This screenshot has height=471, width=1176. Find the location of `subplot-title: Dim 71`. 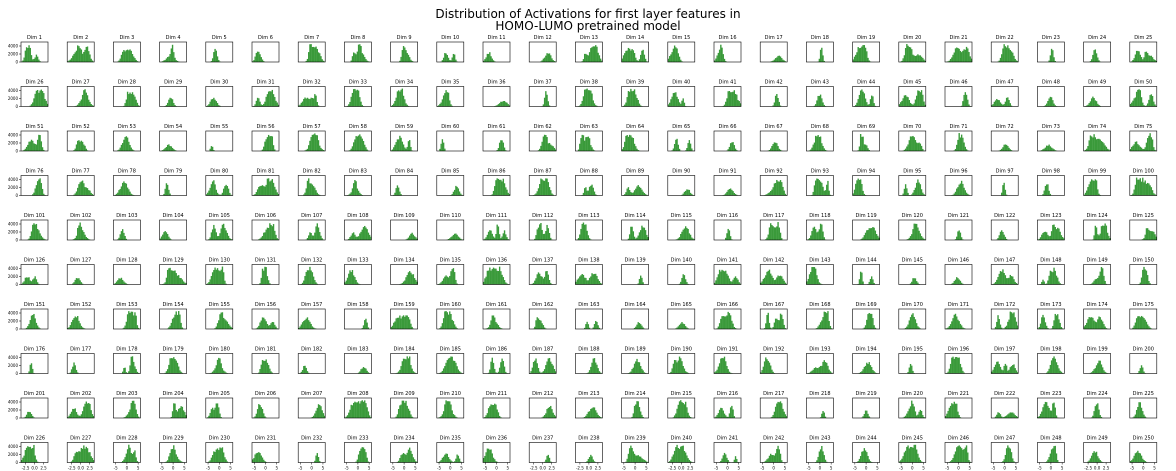

subplot-title: Dim 71 is located at coordinates (958, 127).